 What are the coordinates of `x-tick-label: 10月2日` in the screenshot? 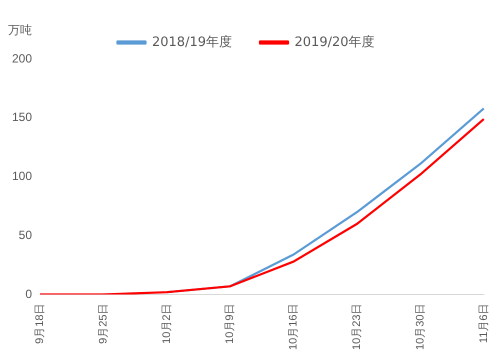 It's located at (166, 324).